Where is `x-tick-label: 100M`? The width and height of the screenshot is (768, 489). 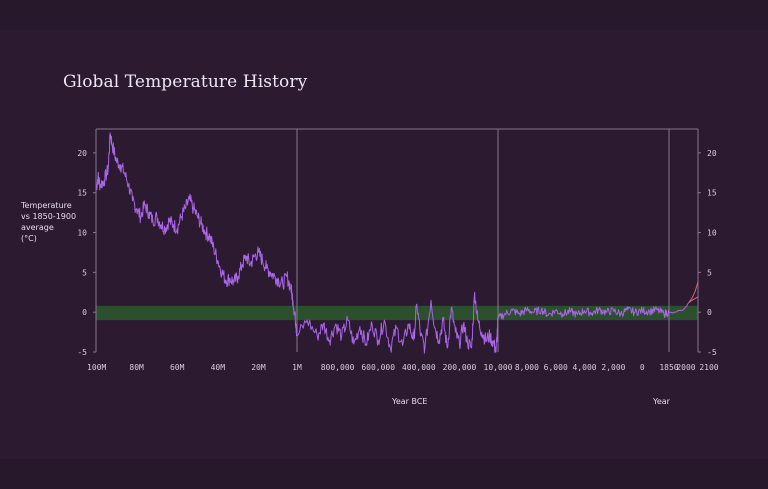 x-tick-label: 100M is located at coordinates (96, 367).